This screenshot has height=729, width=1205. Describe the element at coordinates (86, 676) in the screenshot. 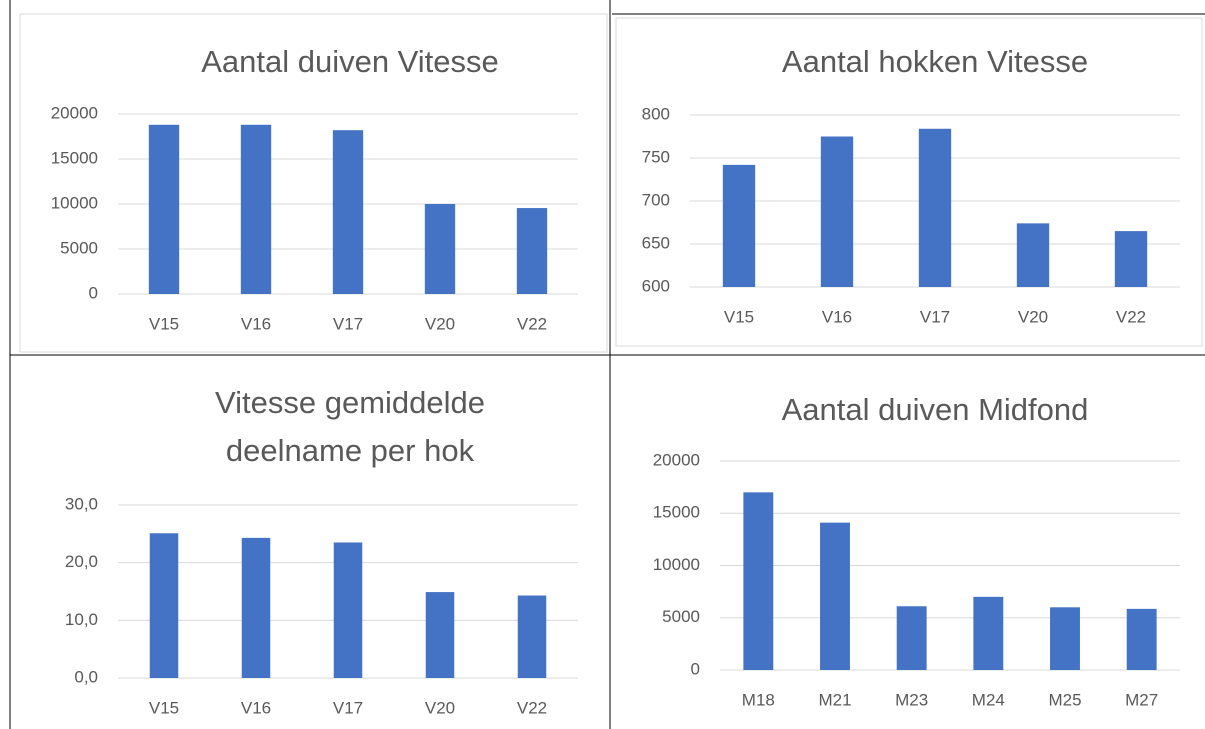

I see `y-tick-label: 0,0` at that location.